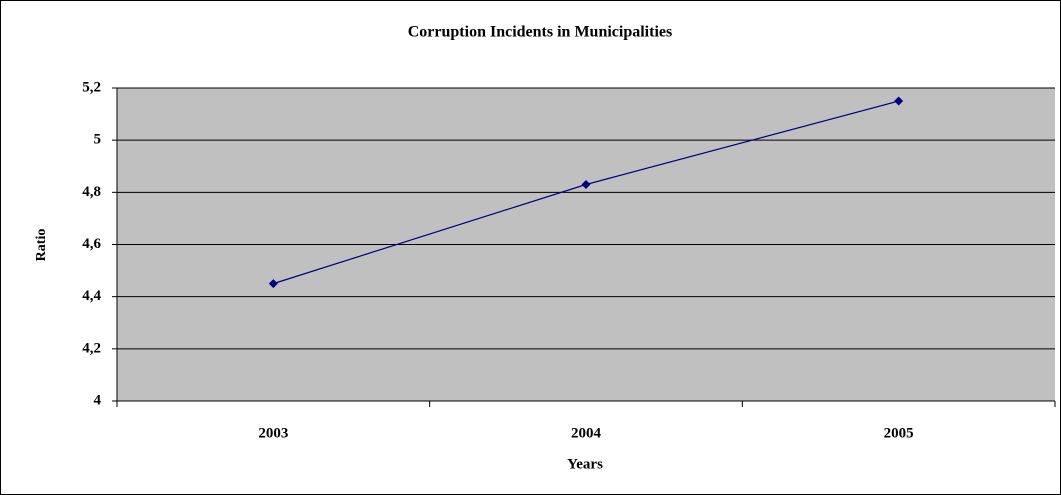  What do you see at coordinates (273, 433) in the screenshot?
I see `x-tick-label: 2003` at bounding box center [273, 433].